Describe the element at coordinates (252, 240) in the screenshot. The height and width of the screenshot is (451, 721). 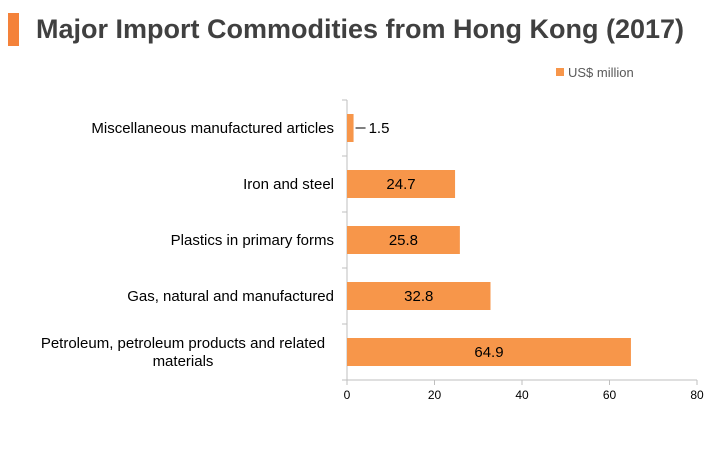
I see `category-label: Plastics in primary forms` at that location.